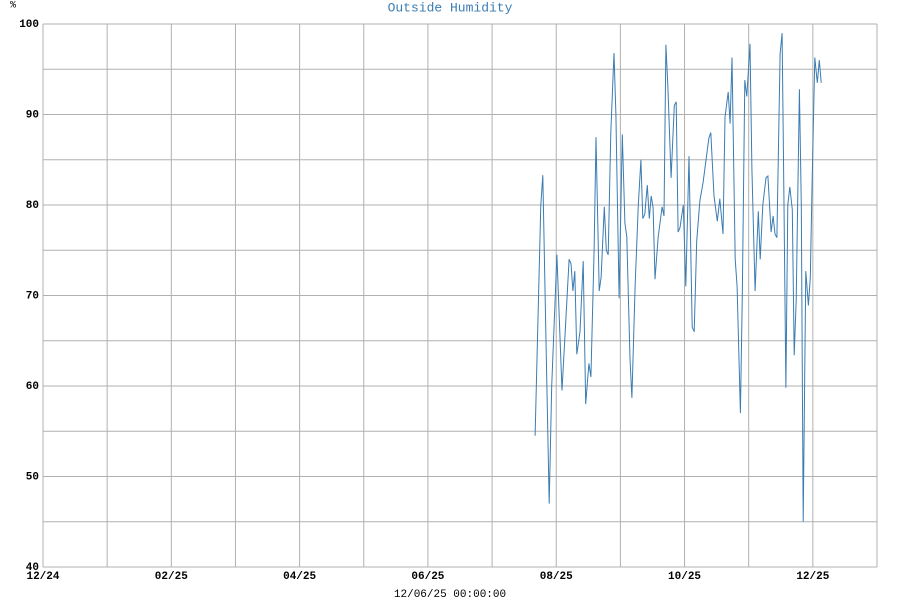 This screenshot has width=900, height=600. Describe the element at coordinates (450, 594) in the screenshot. I see `x-axis-label: 12/06/25 00:00:00` at that location.